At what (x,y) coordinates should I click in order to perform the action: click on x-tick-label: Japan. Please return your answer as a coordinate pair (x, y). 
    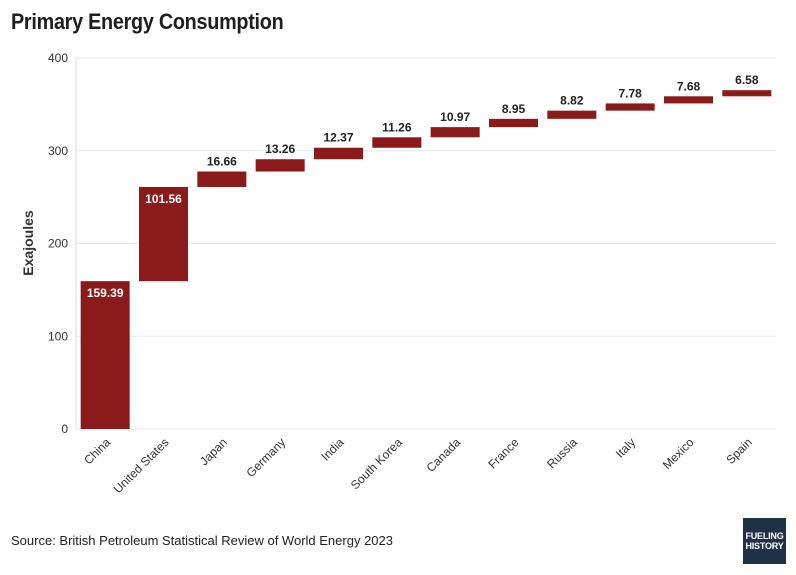
    Looking at the image, I should click on (213, 451).